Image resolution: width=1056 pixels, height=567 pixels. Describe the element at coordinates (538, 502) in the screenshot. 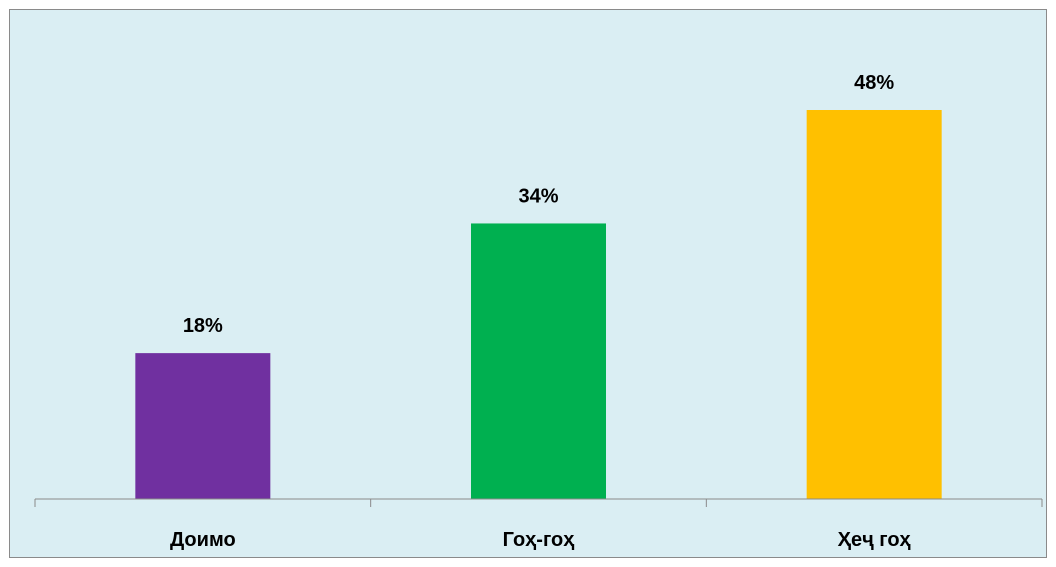

I see `x-axis` at that location.